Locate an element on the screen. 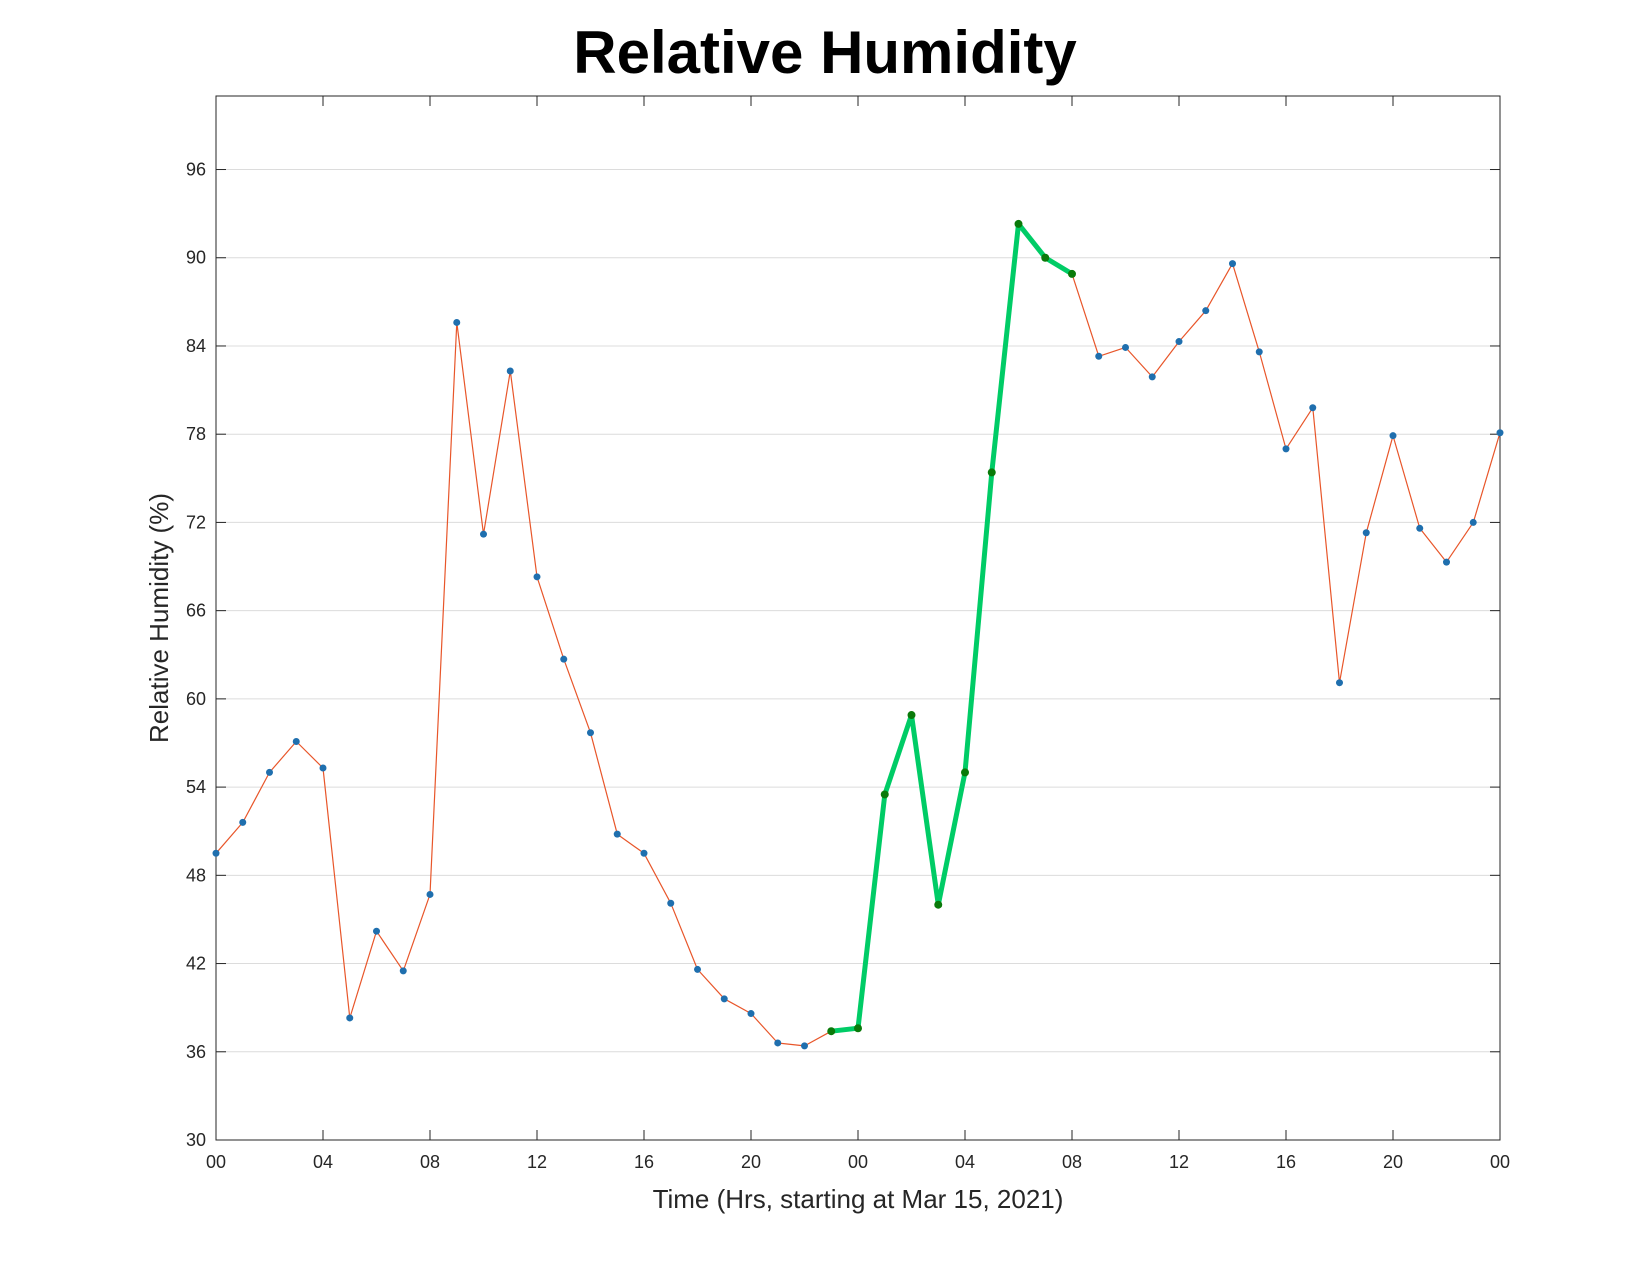 Image resolution: width=1650 pixels, height=1275 pixels. y-axis-label: Relative Humidity (%) is located at coordinates (159, 618).